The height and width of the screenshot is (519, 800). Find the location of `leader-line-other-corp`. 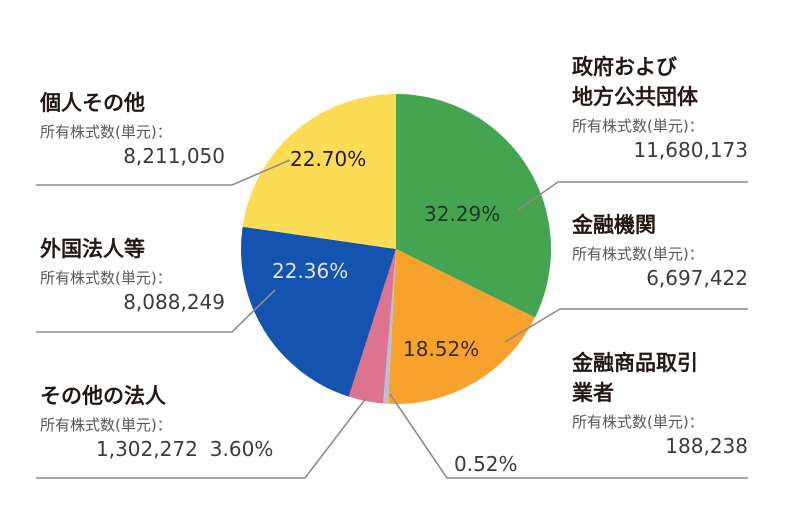

leader-line-other-corp is located at coordinates (201, 438).